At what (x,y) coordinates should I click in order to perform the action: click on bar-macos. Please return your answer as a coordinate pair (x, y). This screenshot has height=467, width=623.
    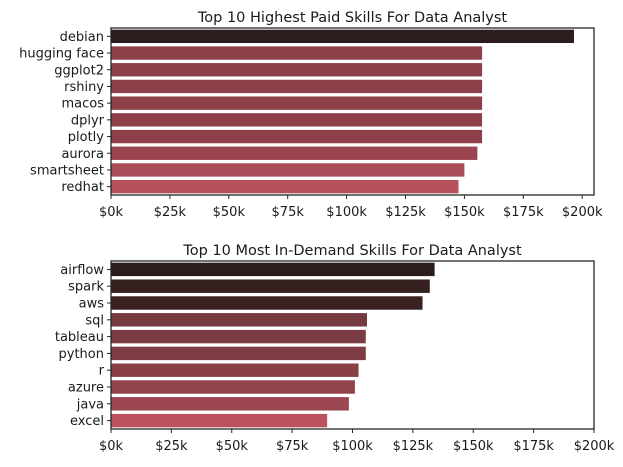
    Looking at the image, I should click on (297, 103).